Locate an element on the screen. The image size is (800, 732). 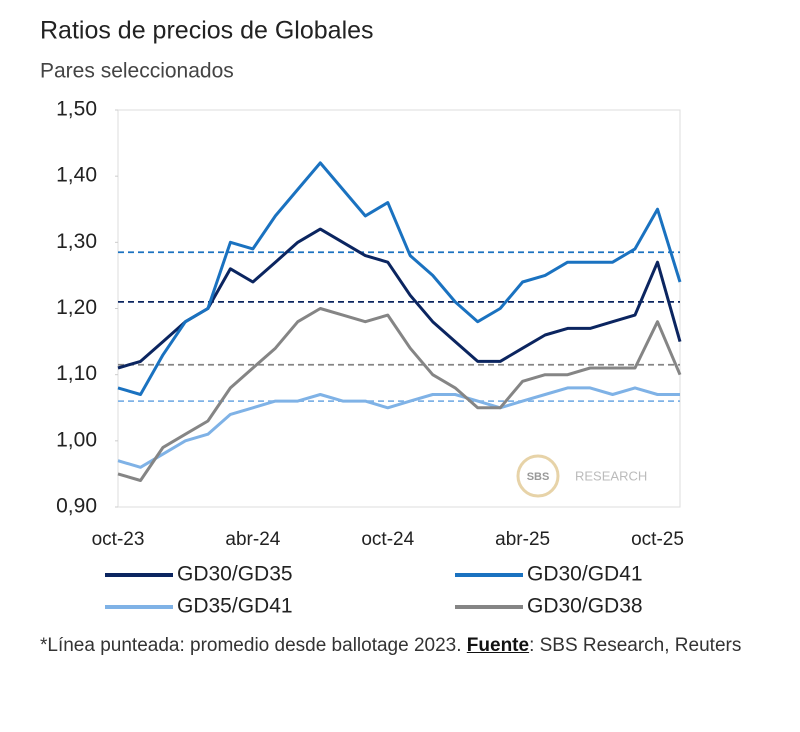
source-label: Fuente is located at coordinates (498, 645).